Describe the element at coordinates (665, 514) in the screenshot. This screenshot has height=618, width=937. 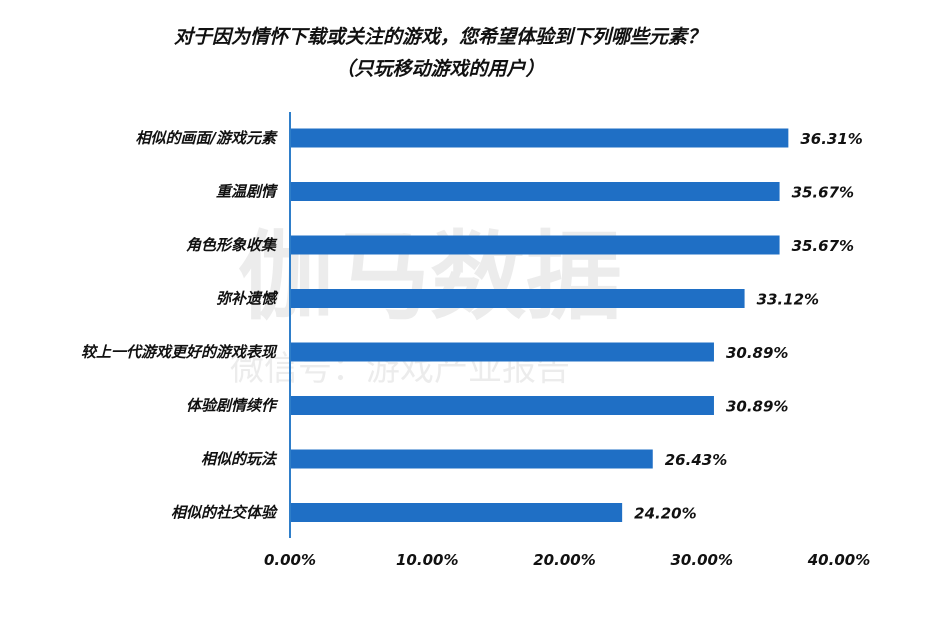
I see `value-label: 24.20%` at that location.